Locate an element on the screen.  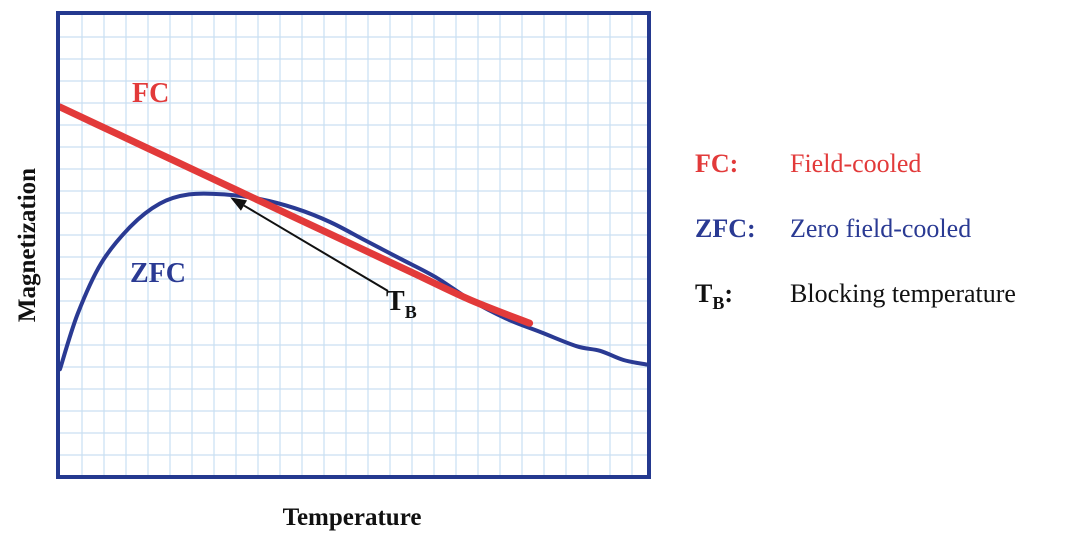
legend-entry-fc: FC: Field-cooled is located at coordinates (808, 163).